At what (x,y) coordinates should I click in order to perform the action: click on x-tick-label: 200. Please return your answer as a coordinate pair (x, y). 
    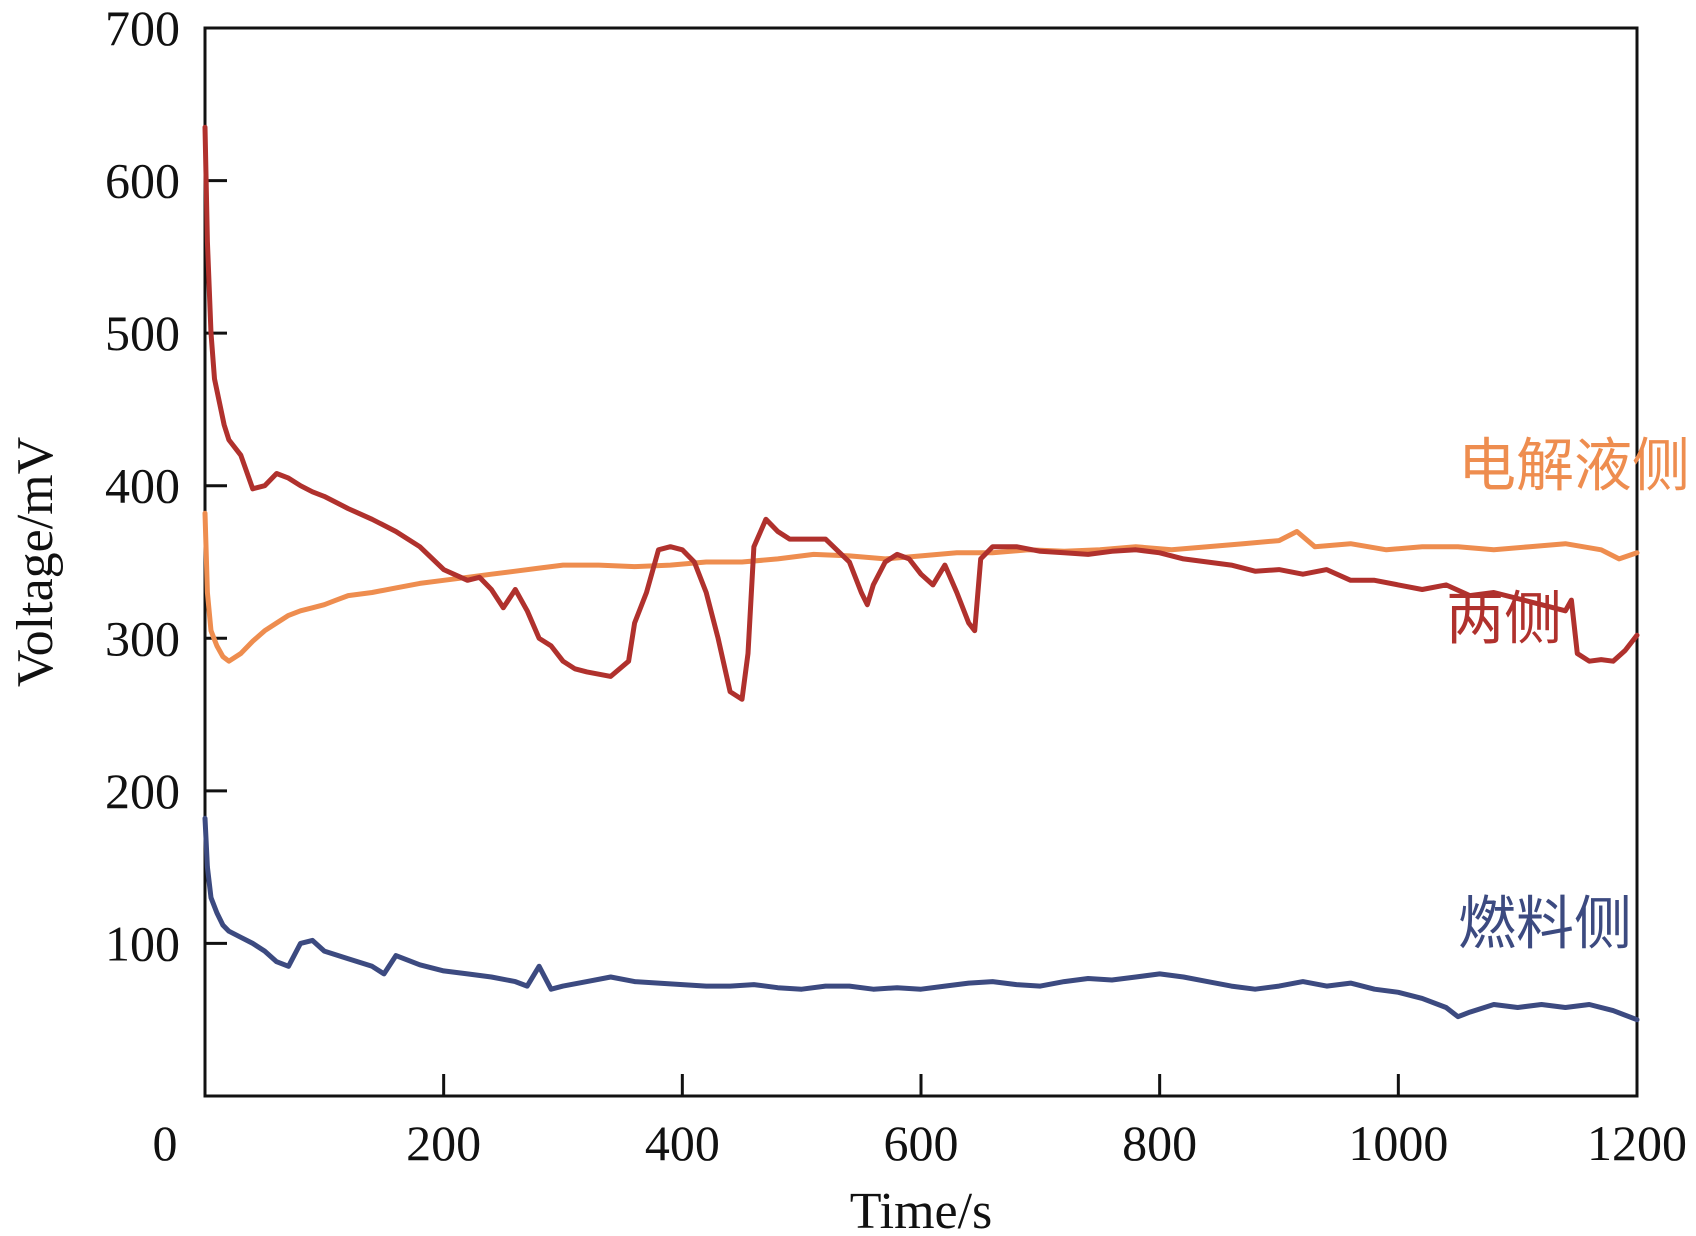
    Looking at the image, I should click on (443, 1143).